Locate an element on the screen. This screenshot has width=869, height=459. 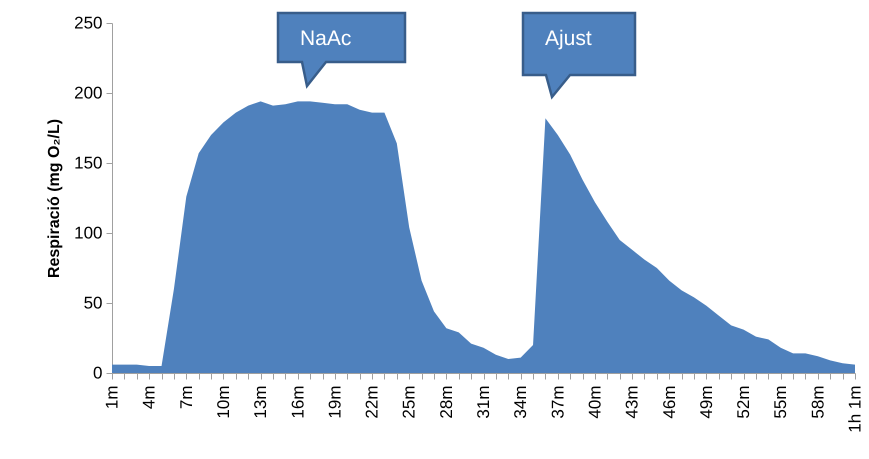
y-axis-title: Respiració (mg O₂/L) is located at coordinates (55, 198).